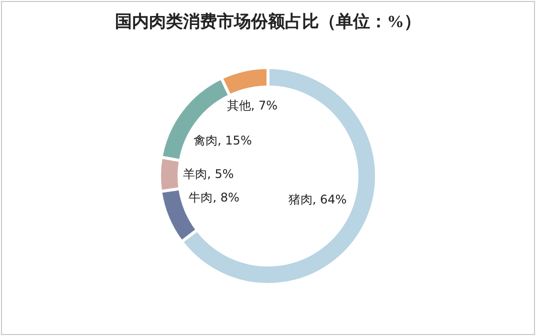  What do you see at coordinates (208, 174) in the screenshot?
I see `slice-label: 羊肉, 5%` at bounding box center [208, 174].